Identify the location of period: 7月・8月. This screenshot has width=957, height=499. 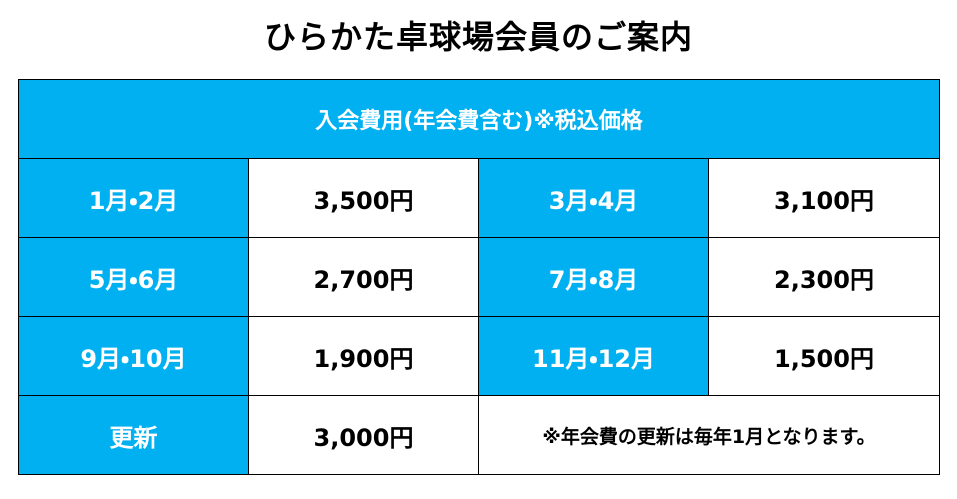
(593, 277).